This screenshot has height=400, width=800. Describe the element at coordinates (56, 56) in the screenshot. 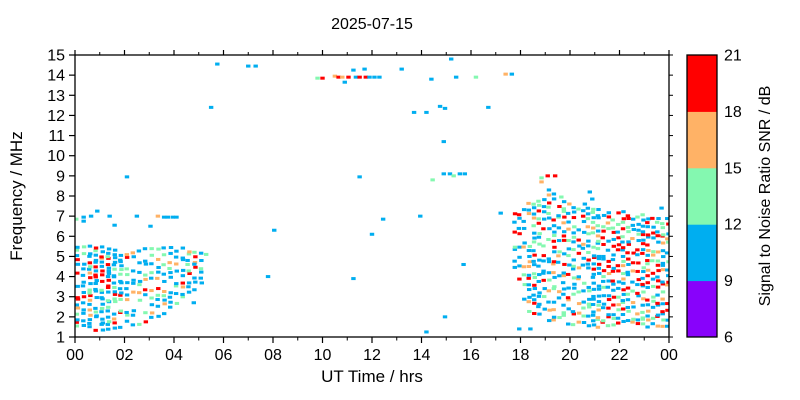

I see `y-tick-label: 15` at that location.